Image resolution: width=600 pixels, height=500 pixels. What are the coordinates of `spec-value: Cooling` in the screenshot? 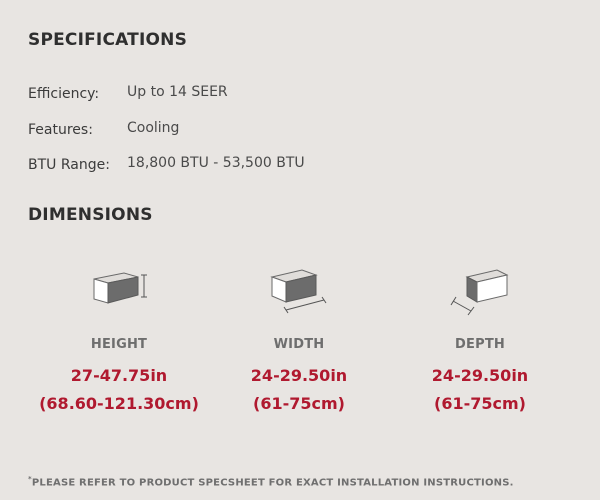 It's located at (153, 128).